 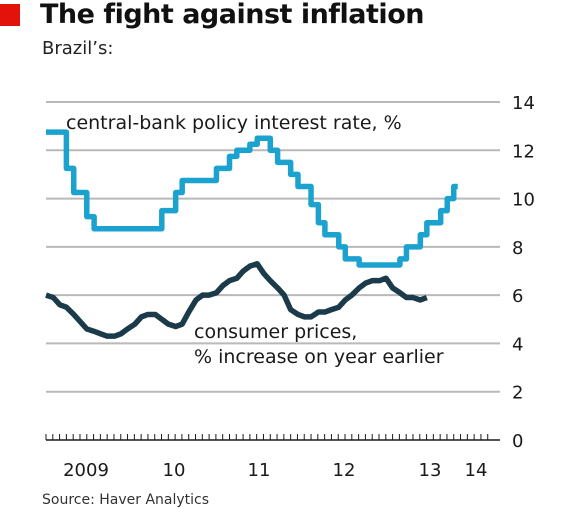 I want to click on source-note: Source: Haver Analytics, so click(x=126, y=500).